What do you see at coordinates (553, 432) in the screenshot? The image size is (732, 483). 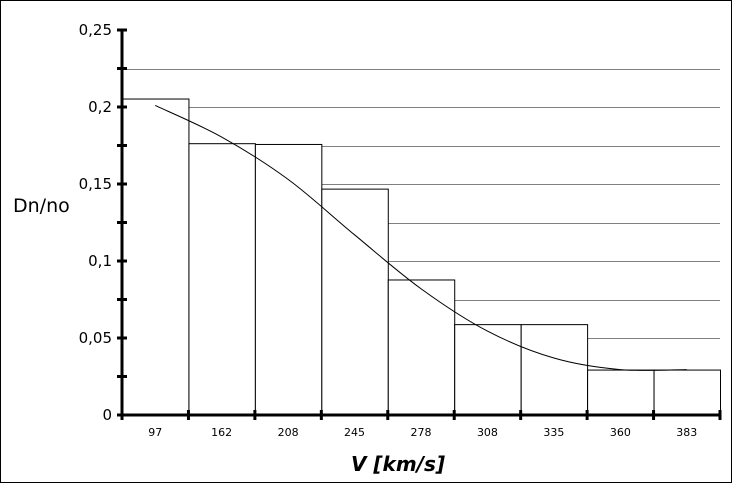 I see `x-category-label: 335` at bounding box center [553, 432].